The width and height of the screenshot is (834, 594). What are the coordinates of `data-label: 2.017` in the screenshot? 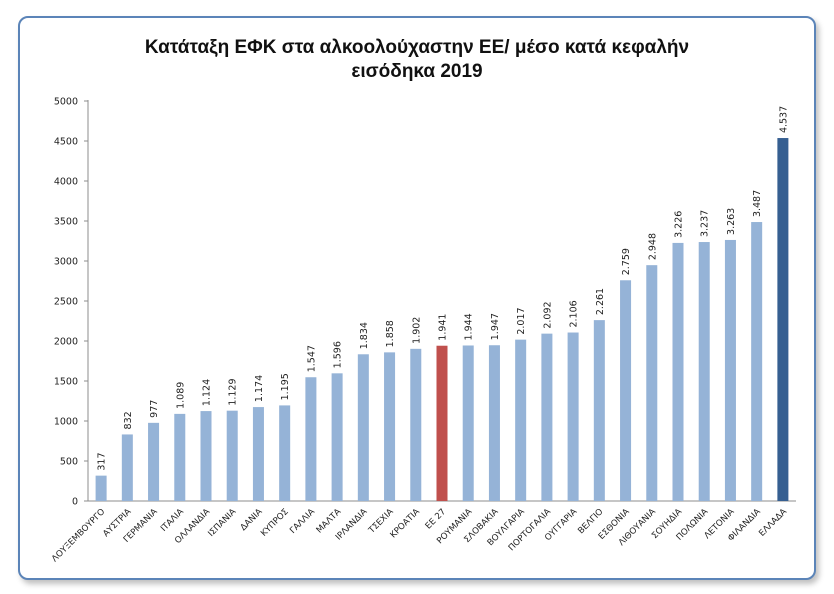 It's located at (521, 320).